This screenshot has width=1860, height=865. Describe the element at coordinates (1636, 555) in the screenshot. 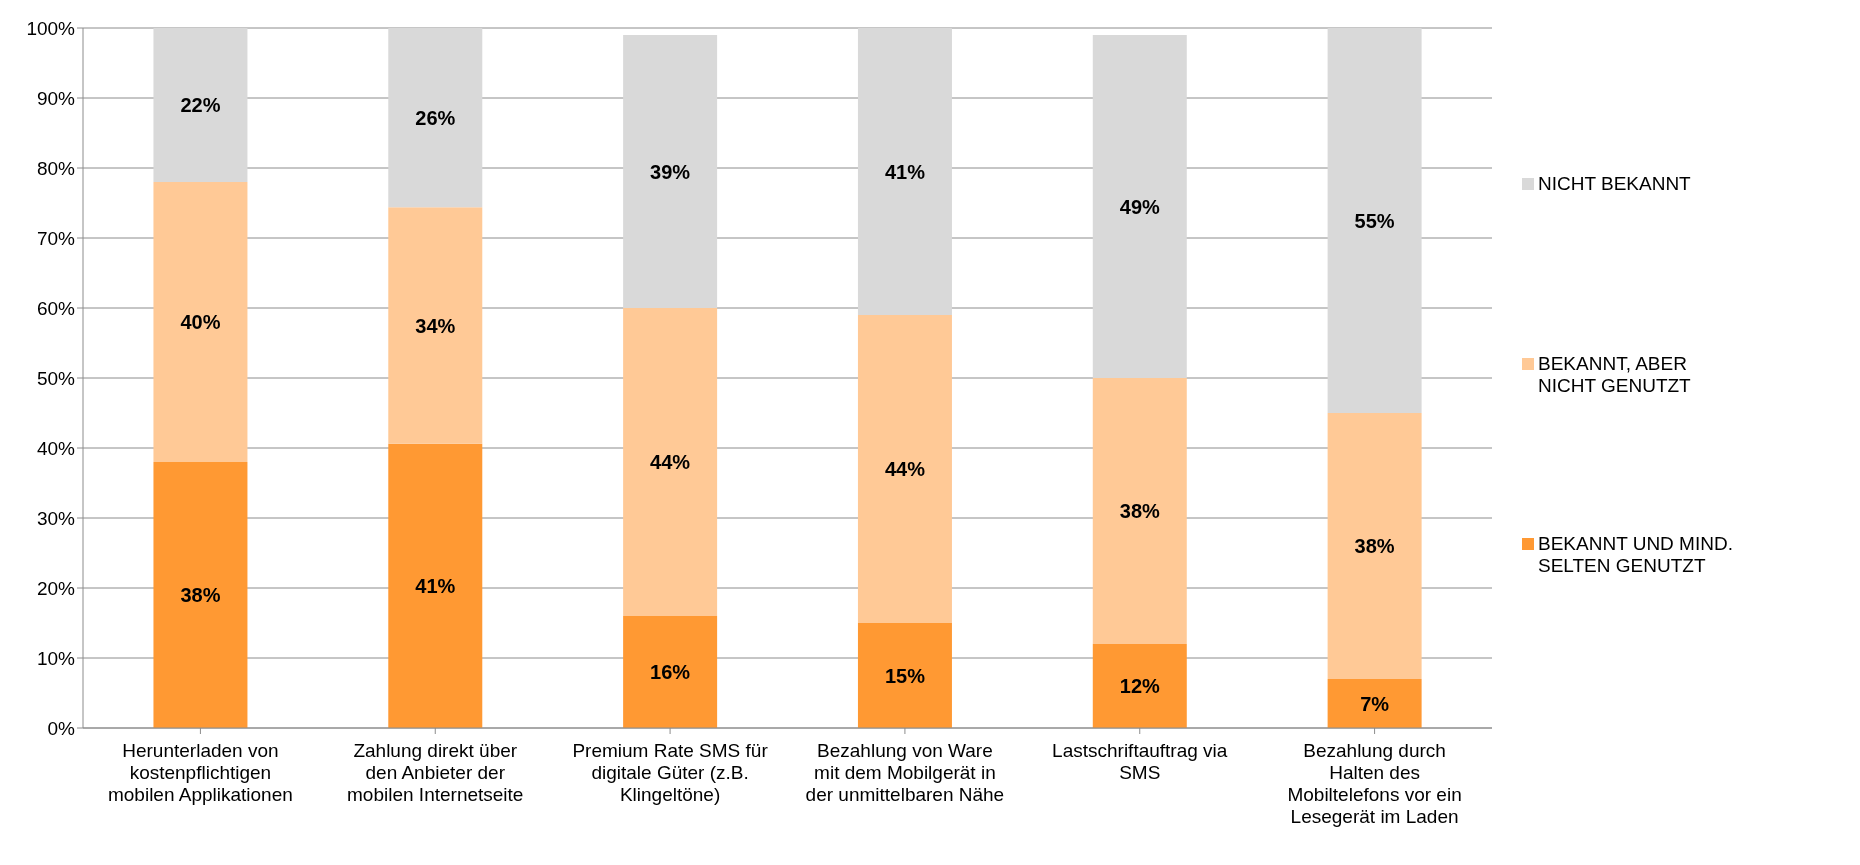

I see `legend-label: BEKANNT UND MIND. SELTEN GENUTZT` at that location.